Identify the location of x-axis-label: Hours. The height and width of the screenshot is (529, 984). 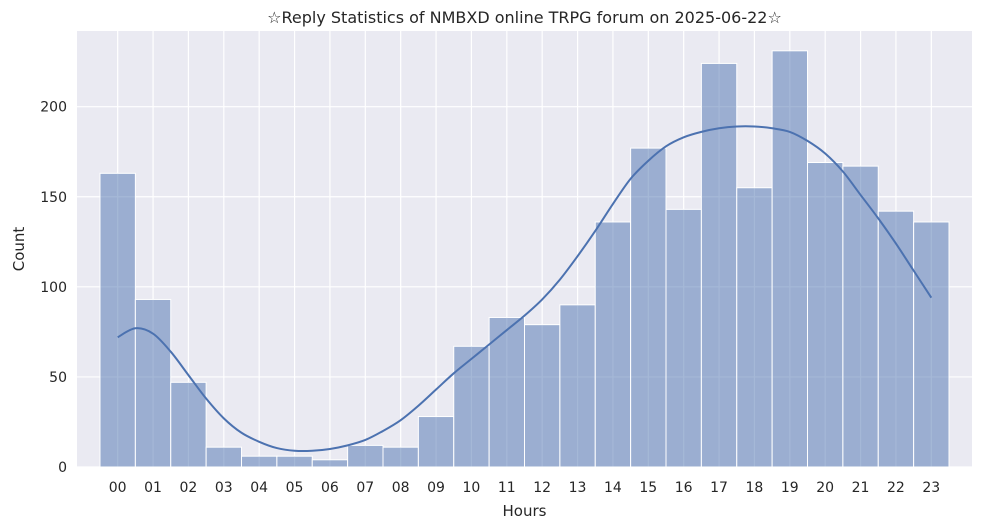
(525, 511).